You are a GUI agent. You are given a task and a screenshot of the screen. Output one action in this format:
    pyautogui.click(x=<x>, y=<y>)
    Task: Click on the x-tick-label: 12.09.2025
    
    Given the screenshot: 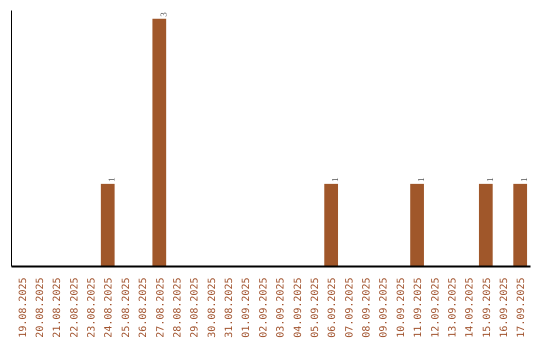 What is the action you would take?
    pyautogui.click(x=436, y=307)
    